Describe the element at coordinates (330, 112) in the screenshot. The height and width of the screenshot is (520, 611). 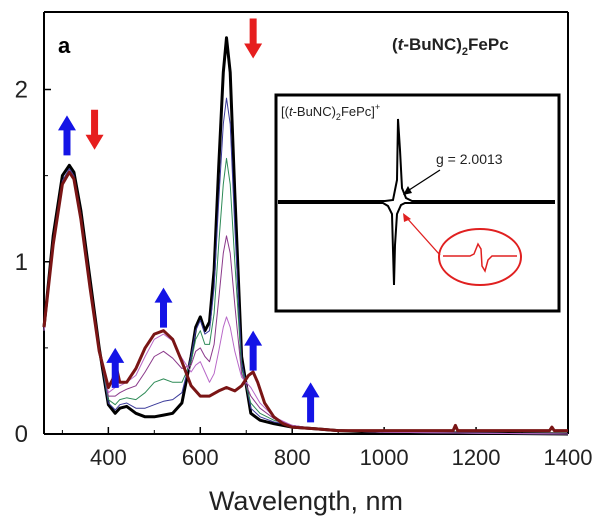
I see `inset-label: [(t-BuNC)2FePc]+` at that location.